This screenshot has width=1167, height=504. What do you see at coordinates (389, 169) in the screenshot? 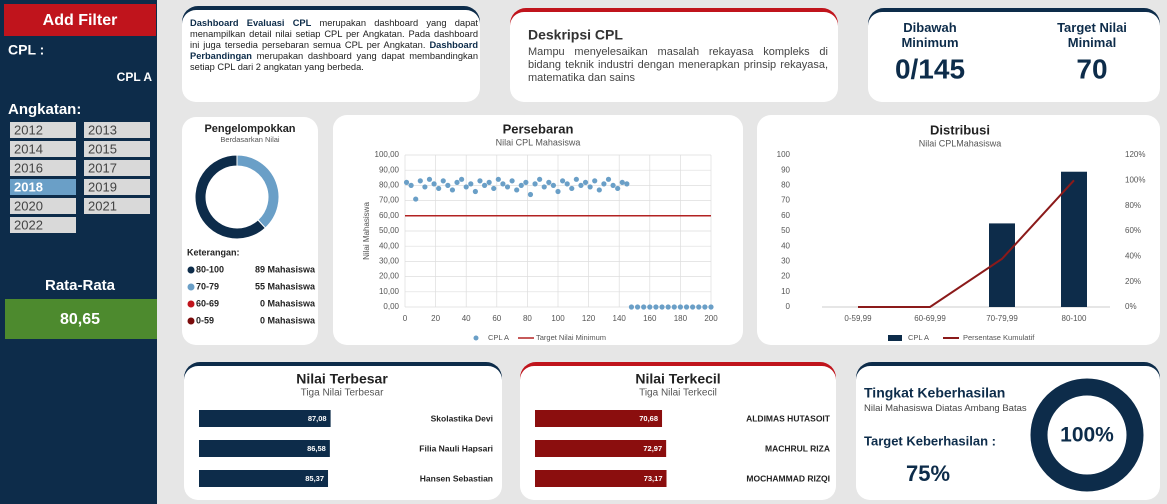
I see `y-tick-label: 90,00` at bounding box center [389, 169].